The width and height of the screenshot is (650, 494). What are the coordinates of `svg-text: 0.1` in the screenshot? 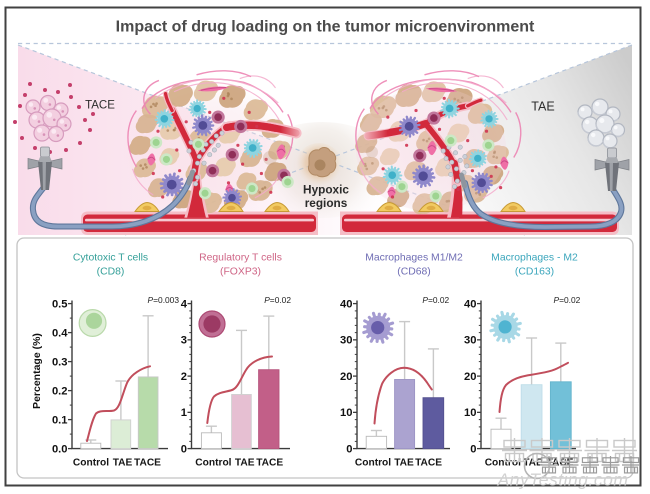 It's located at (60, 420).